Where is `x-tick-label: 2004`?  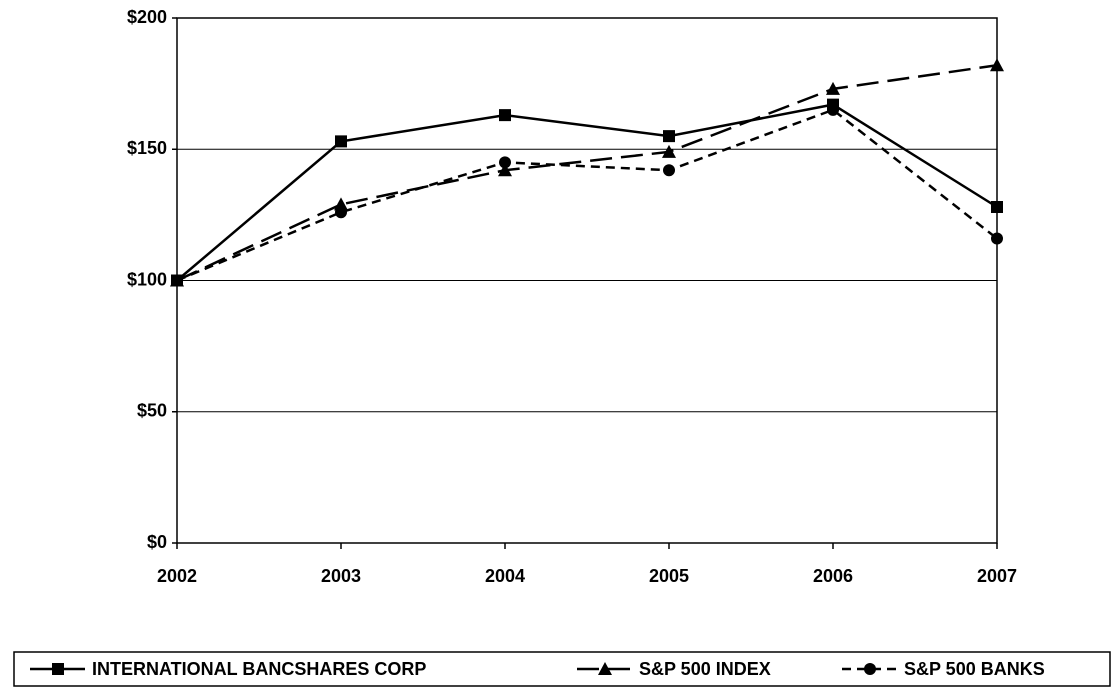 x-tick-label: 2004 is located at coordinates (505, 576).